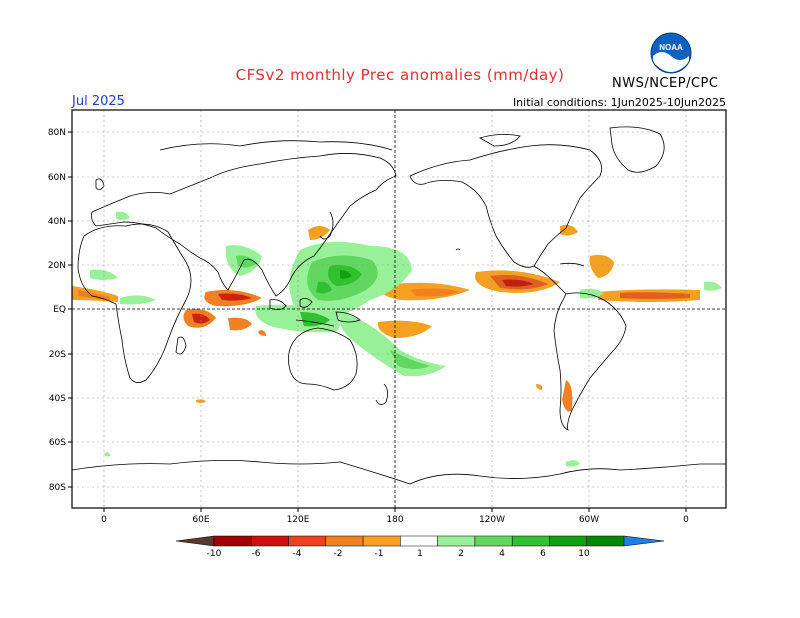 This screenshot has height=618, width=800. I want to click on latitude-labels: 80N 60N 40N 20N EQ 20S 40S 60S 80S, so click(57, 310).